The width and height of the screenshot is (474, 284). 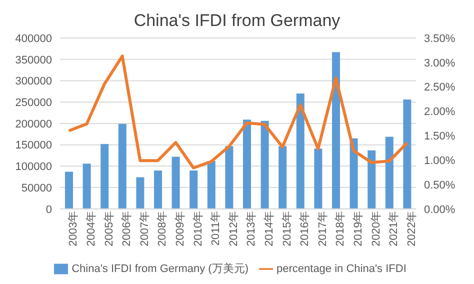 What do you see at coordinates (144, 228) in the screenshot?
I see `x-tick-label: 2007年` at bounding box center [144, 228].